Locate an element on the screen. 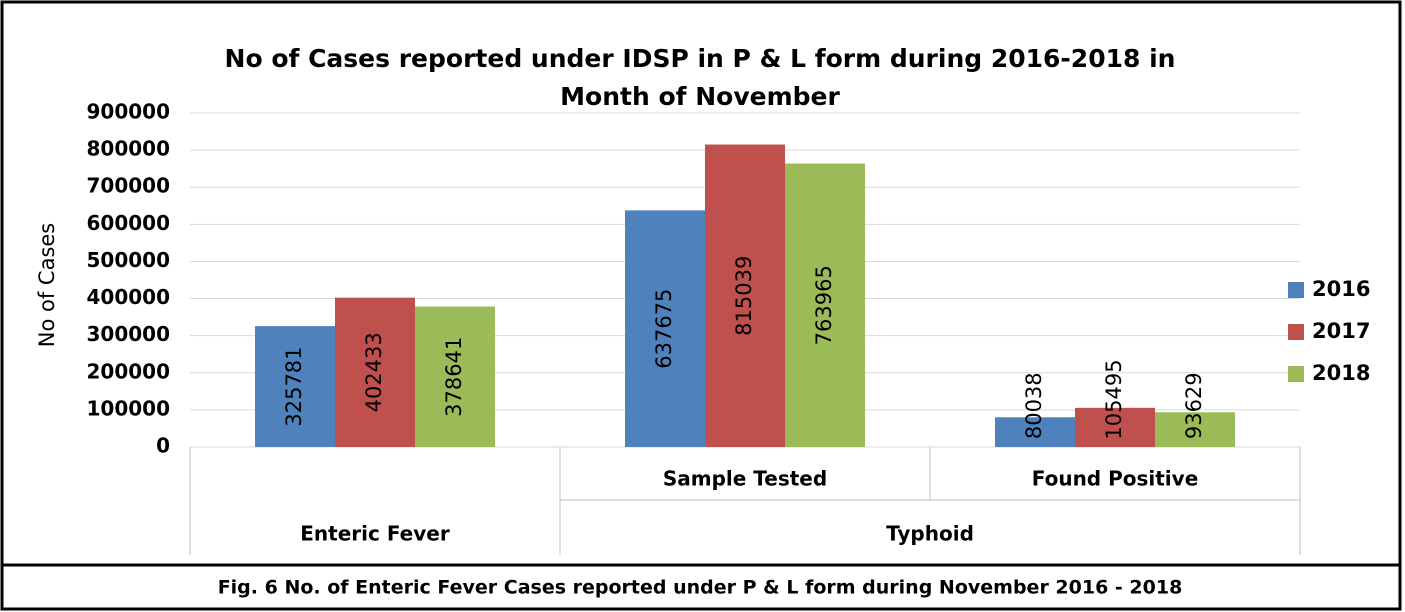  y-tick-label: 300000 is located at coordinates (129, 334).